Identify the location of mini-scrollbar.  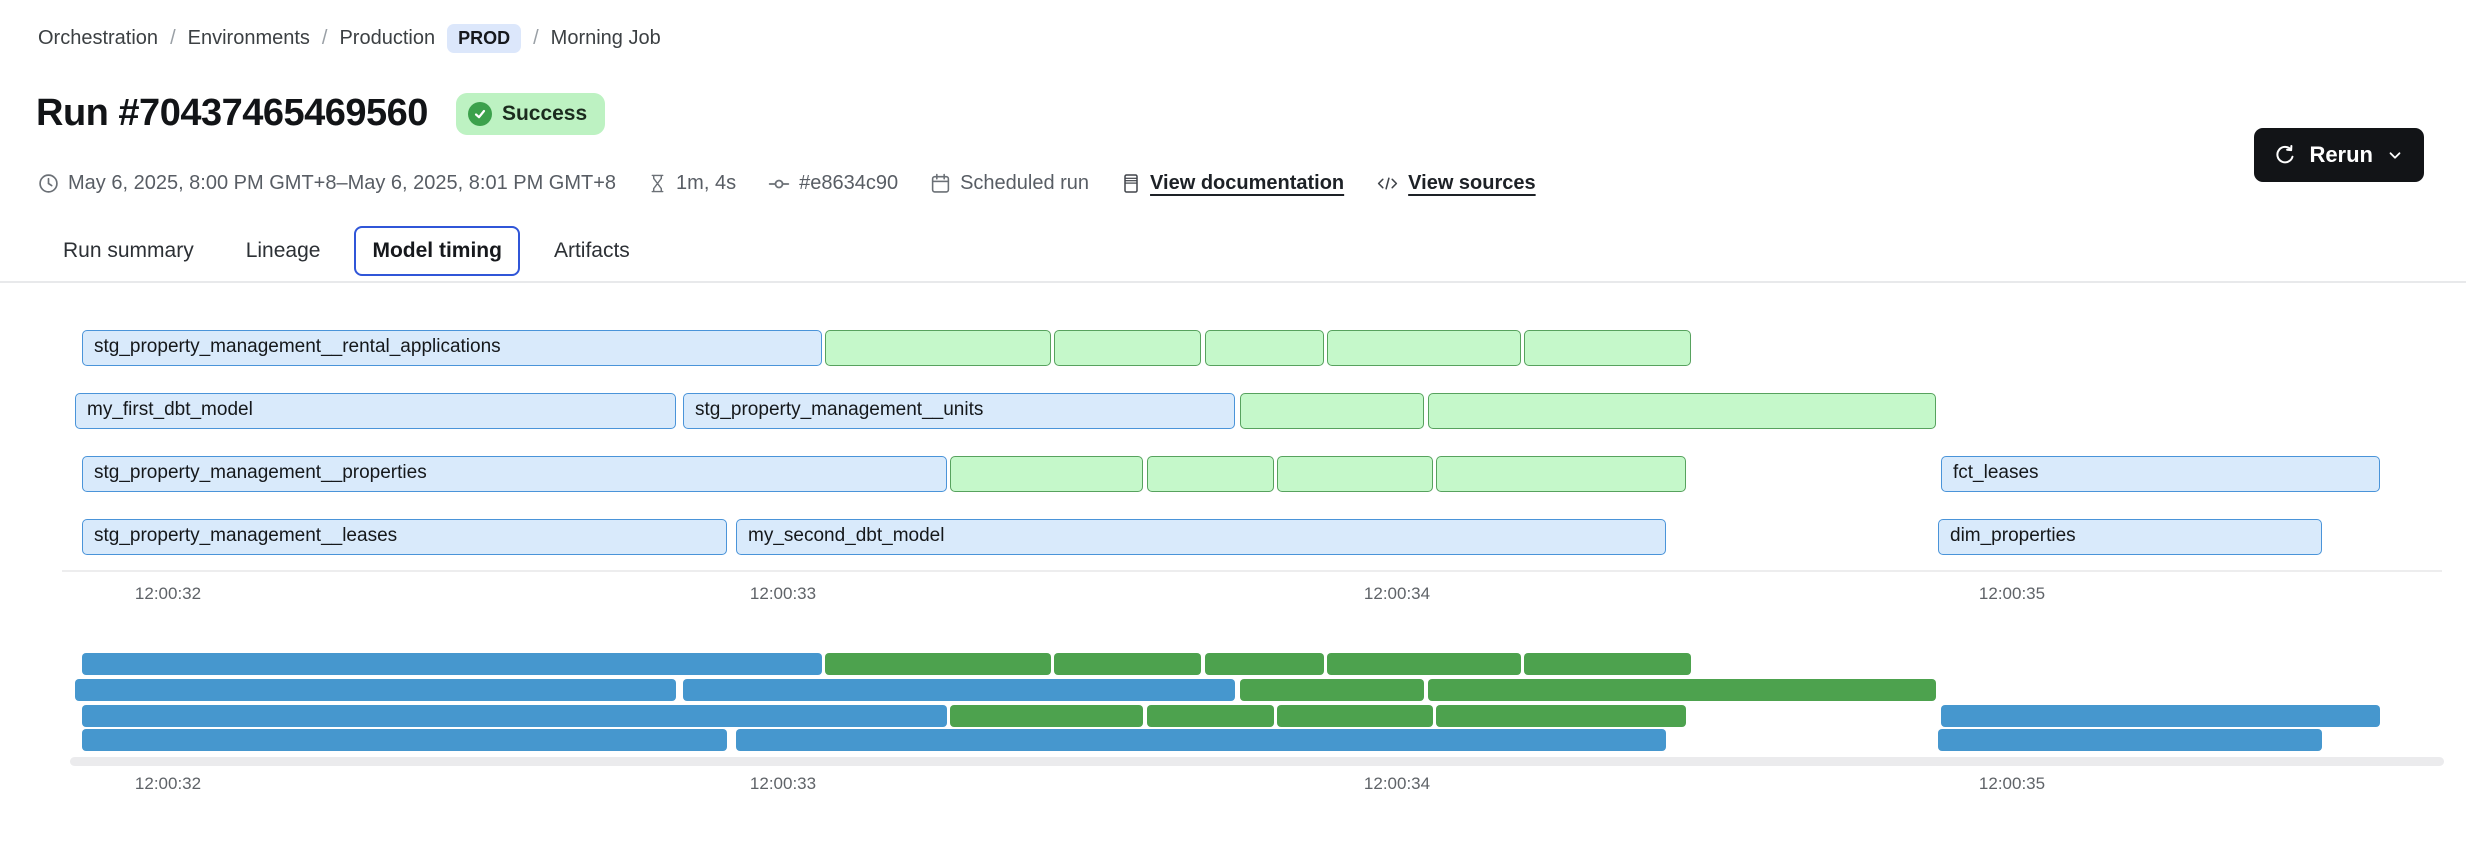
(1257, 761).